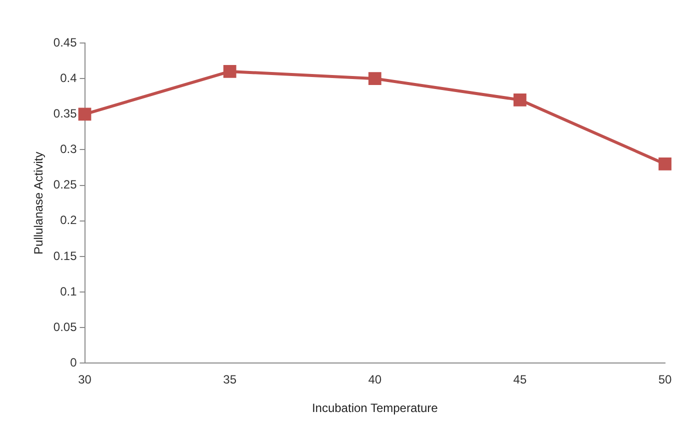  I want to click on y-tick-label: 0.05, so click(65, 327).